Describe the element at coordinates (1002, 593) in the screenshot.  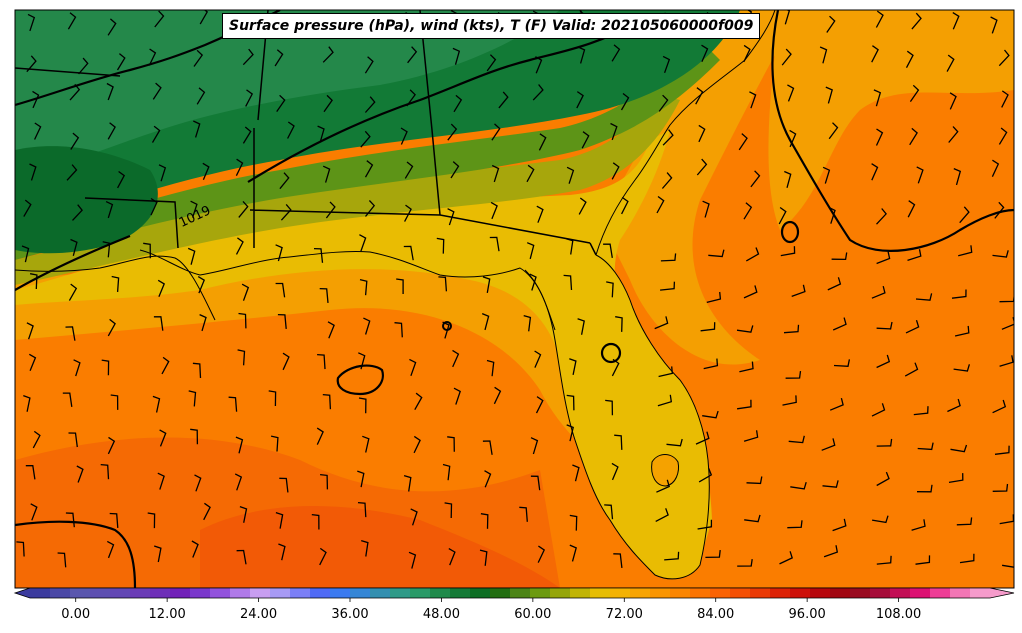
I see `colorbar-extend-high` at that location.